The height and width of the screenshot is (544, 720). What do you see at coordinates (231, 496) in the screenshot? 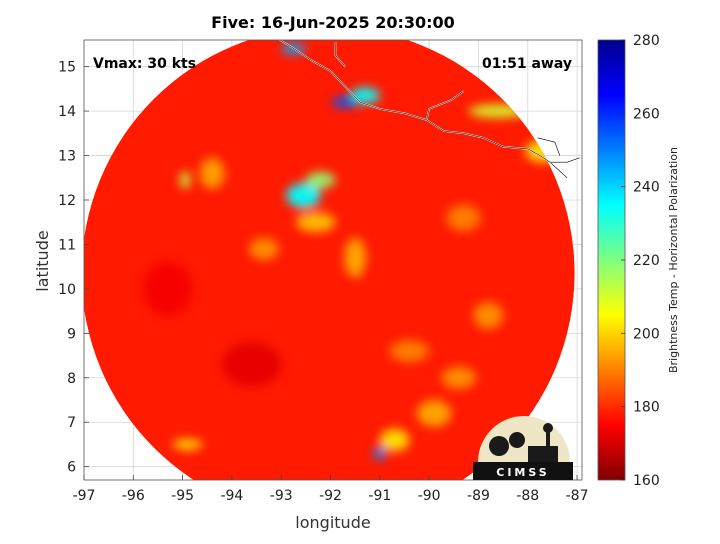
I see `x-tick-label: -94` at bounding box center [231, 496].